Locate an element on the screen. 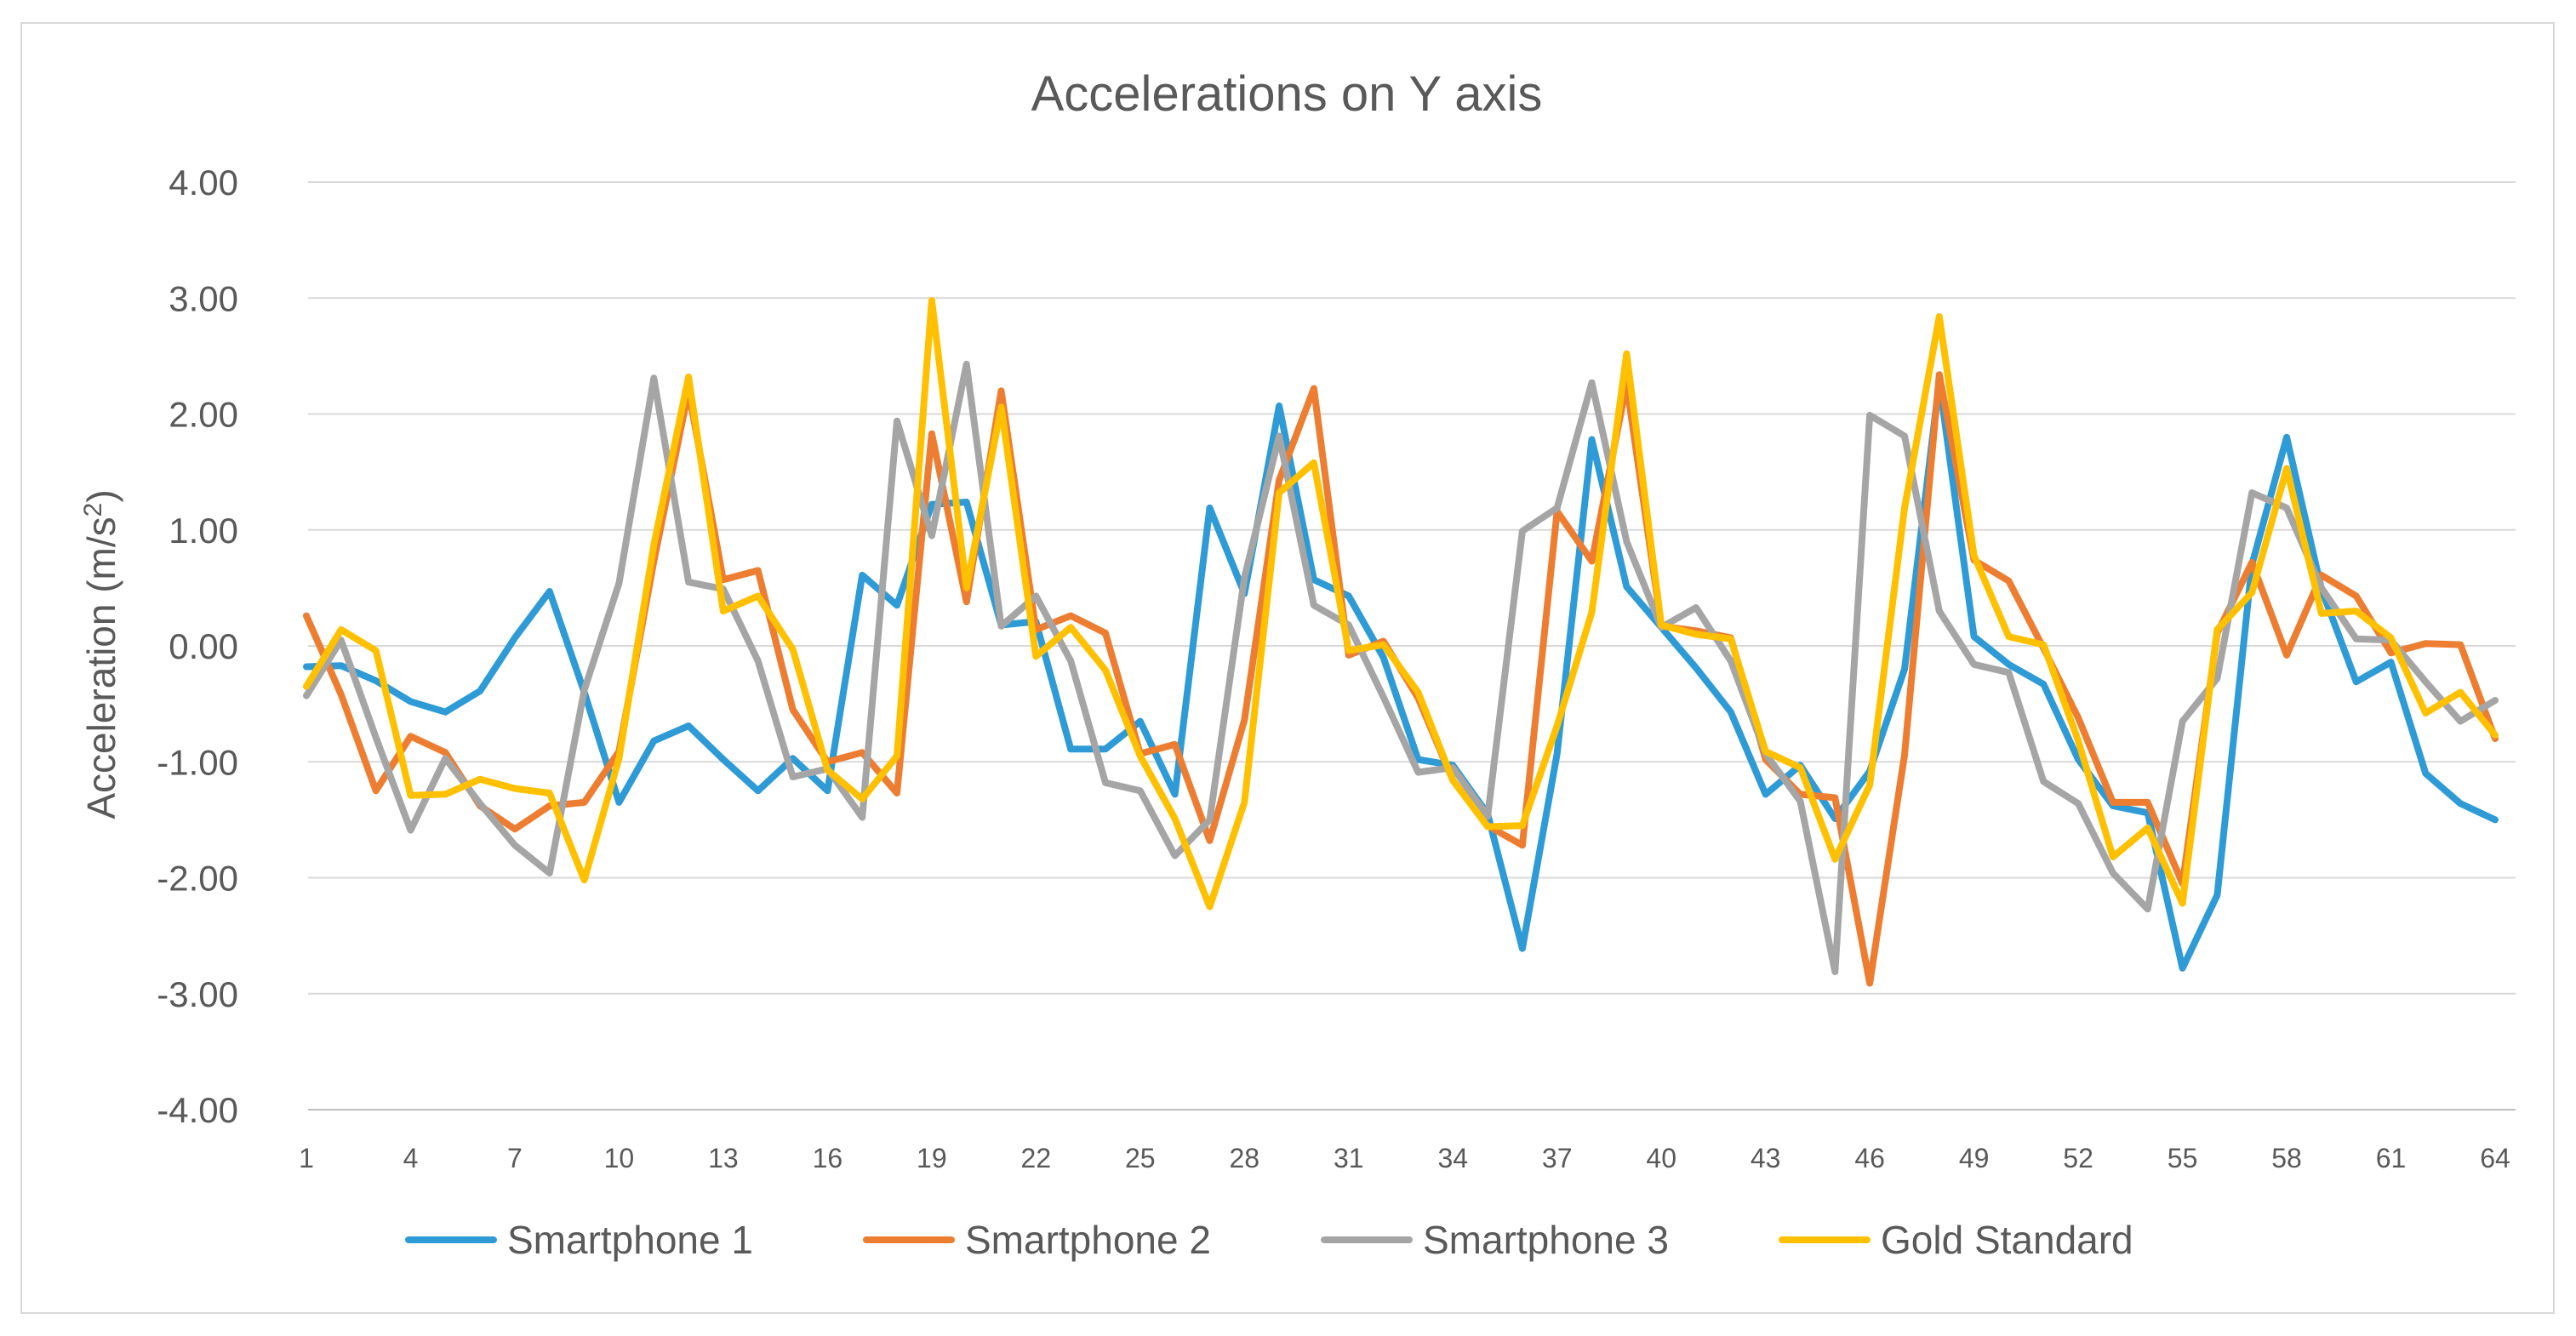  x-tick-label: 13 is located at coordinates (723, 1158).